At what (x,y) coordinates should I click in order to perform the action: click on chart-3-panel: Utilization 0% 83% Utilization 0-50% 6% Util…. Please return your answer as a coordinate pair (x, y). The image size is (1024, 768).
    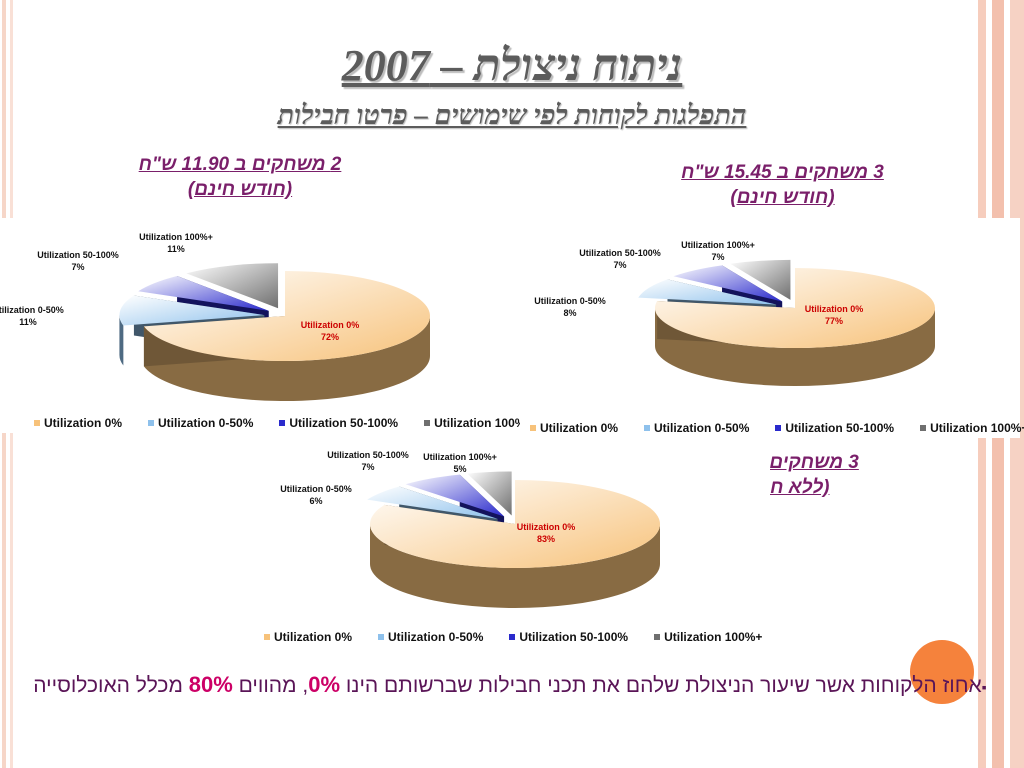
    Looking at the image, I should click on (510, 545).